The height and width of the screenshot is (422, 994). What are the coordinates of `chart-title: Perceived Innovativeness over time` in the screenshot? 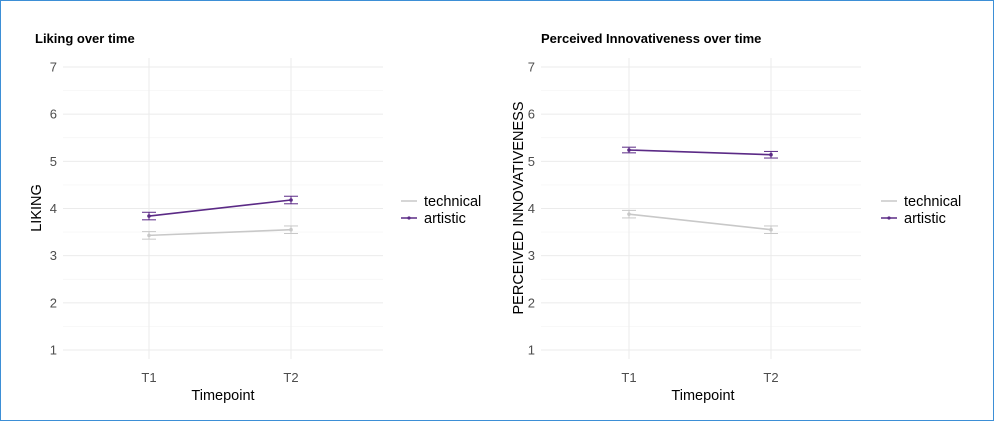 It's located at (651, 38).